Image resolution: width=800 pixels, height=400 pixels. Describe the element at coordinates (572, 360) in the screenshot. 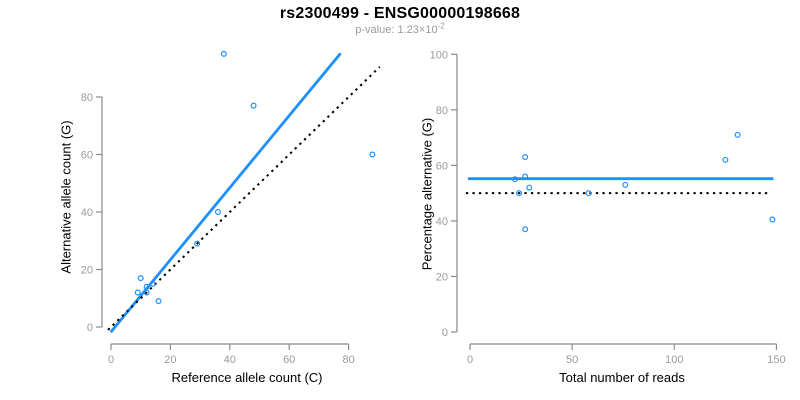

I see `x-tick-label: 50` at that location.